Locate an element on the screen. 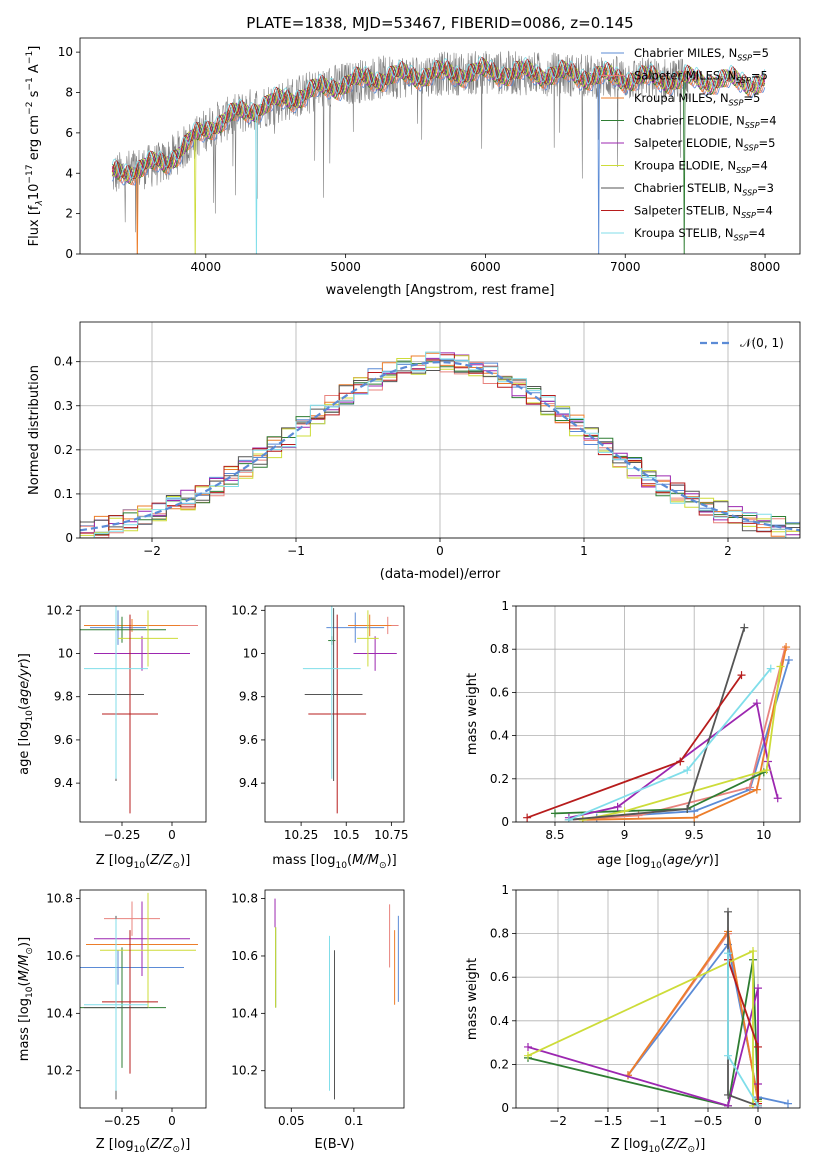 The width and height of the screenshot is (819, 1170). y-tick-label: 6 is located at coordinates (69, 133).